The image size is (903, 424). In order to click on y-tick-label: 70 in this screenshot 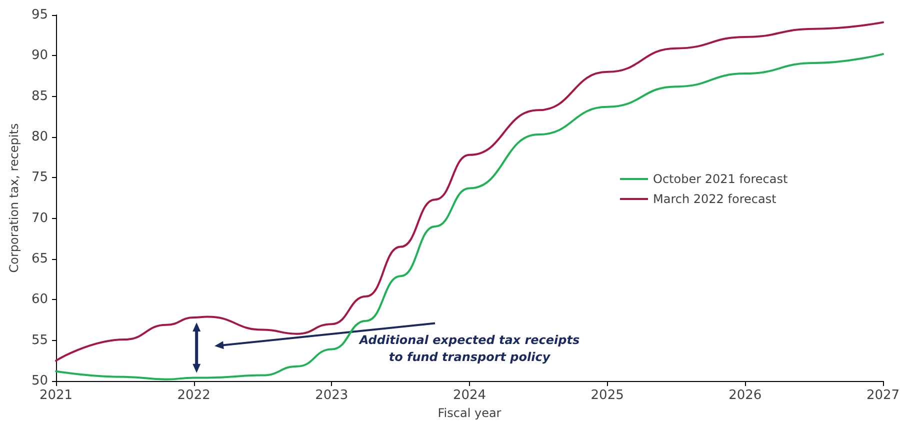, I will do `click(39, 218)`.